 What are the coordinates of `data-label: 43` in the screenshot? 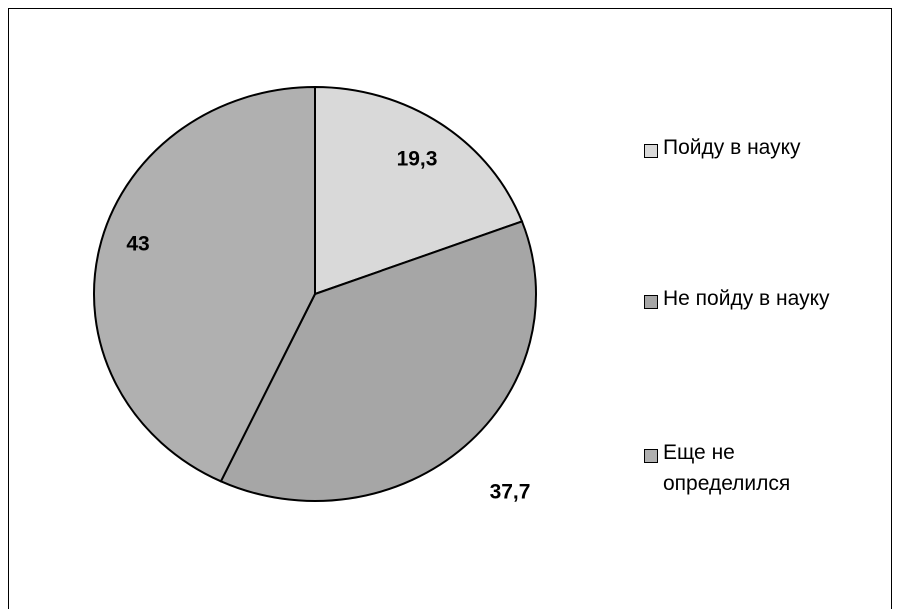 It's located at (137, 244).